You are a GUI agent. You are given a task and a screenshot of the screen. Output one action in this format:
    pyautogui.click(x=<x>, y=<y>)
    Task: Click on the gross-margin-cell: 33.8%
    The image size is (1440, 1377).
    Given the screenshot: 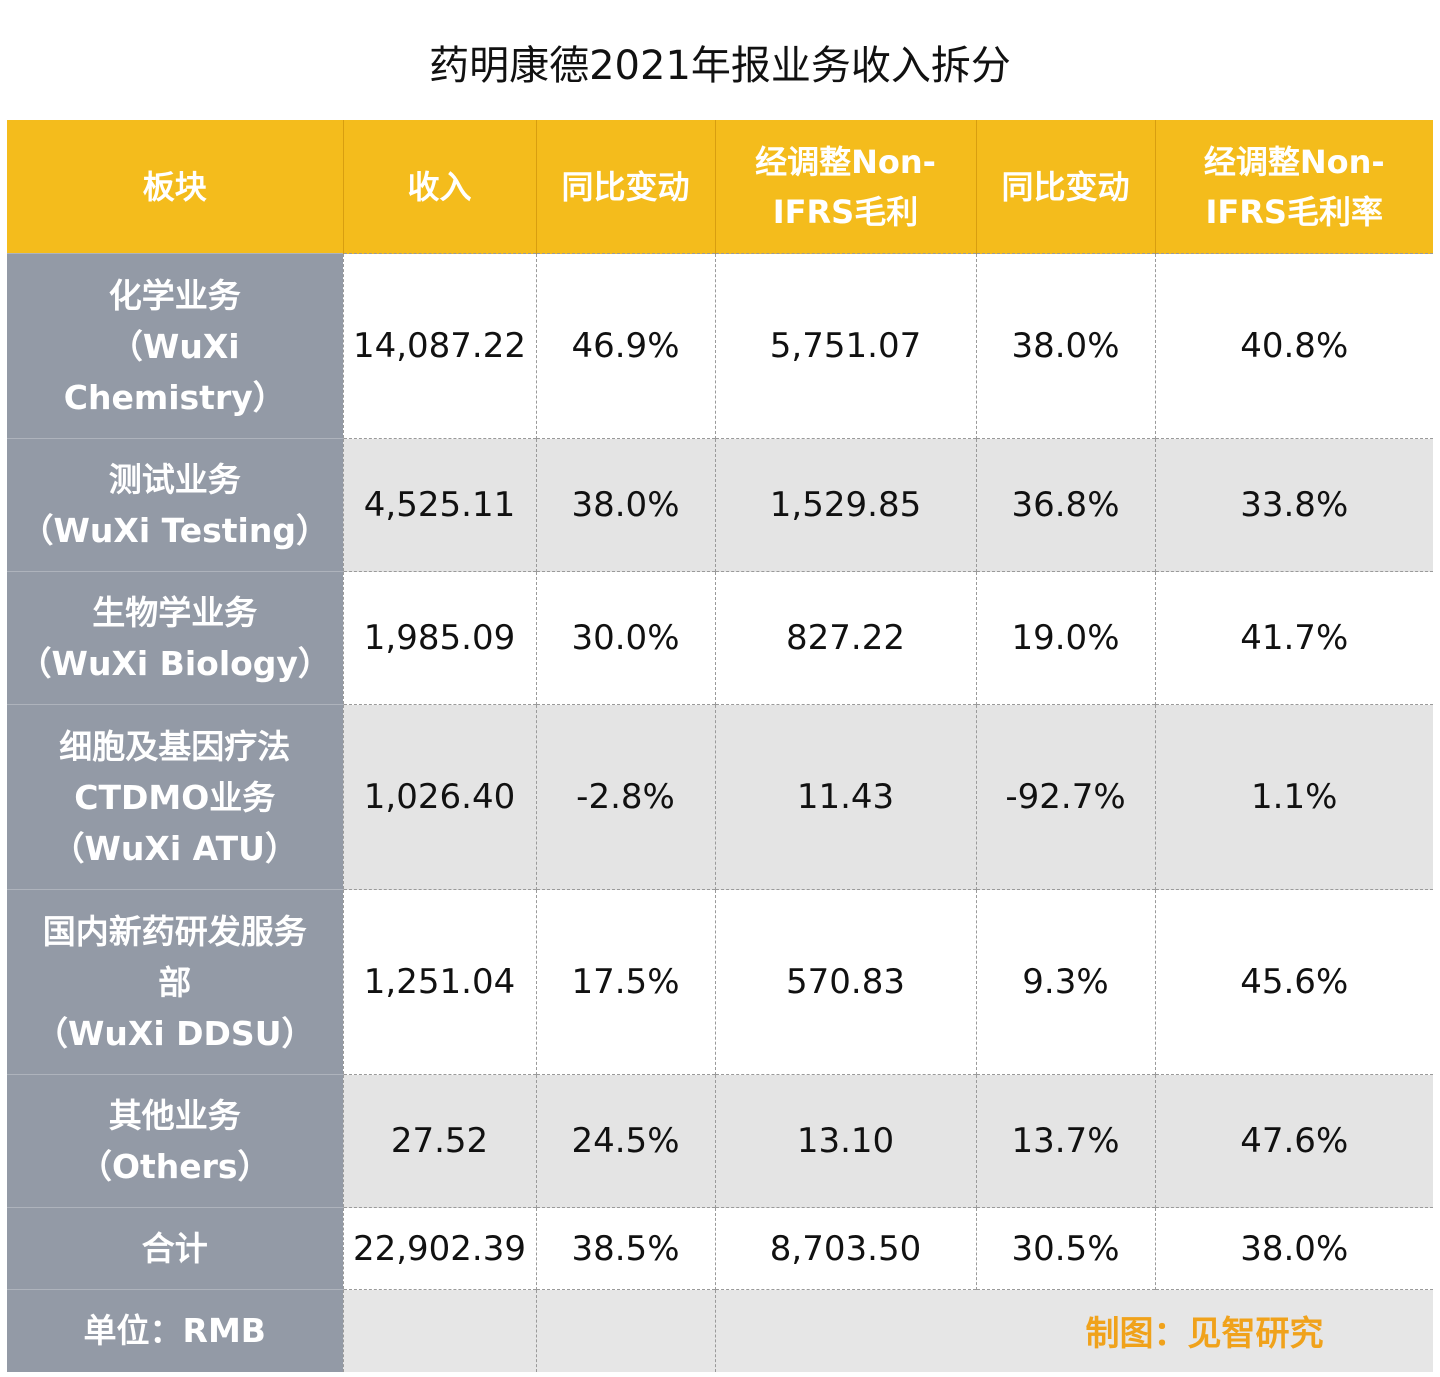 What is the action you would take?
    pyautogui.click(x=1293, y=505)
    